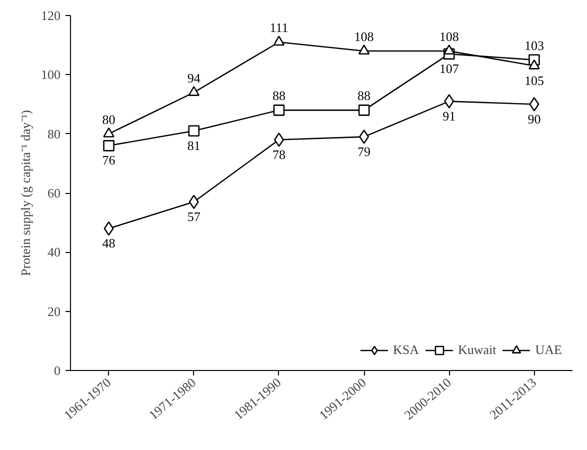  I want to click on y-tick-label: 20, so click(54, 311).